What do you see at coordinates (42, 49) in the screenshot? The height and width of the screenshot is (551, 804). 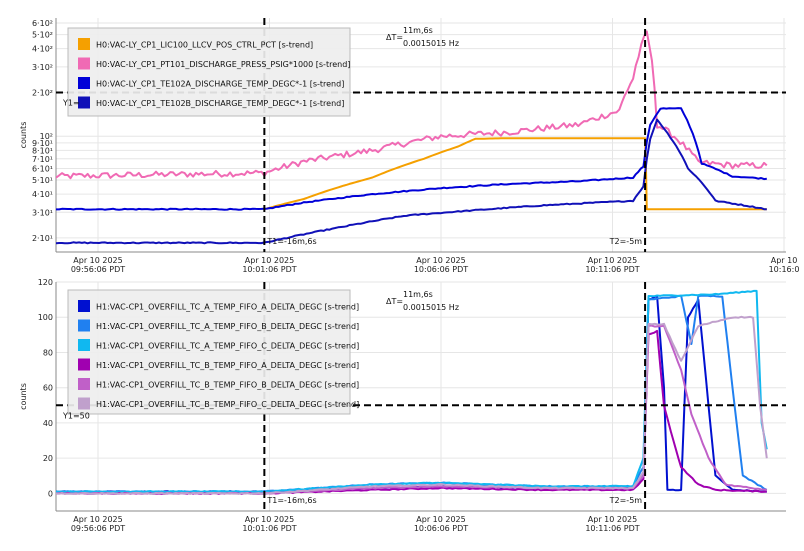 I see `y-tick-label: 4·10²` at bounding box center [42, 49].